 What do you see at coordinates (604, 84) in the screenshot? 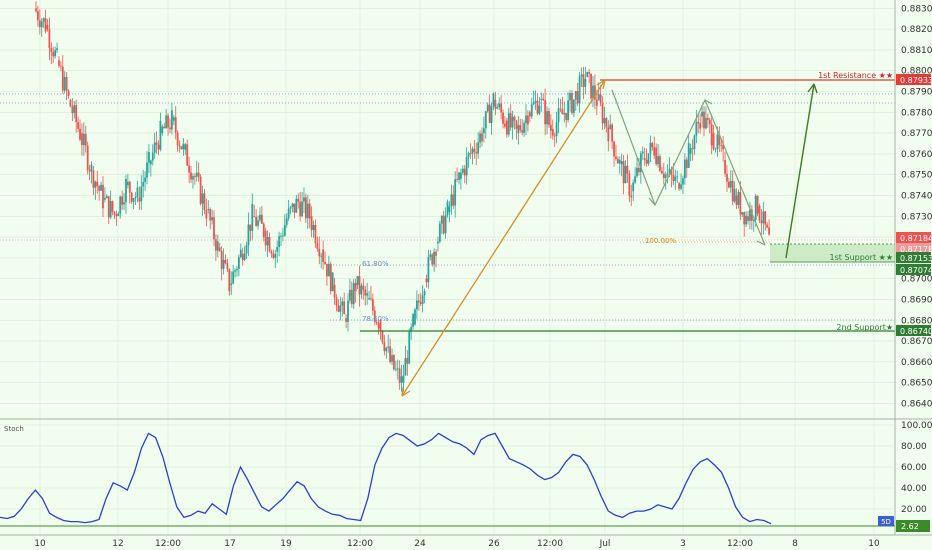
I see `orange-arrowhead-top-b` at bounding box center [604, 84].